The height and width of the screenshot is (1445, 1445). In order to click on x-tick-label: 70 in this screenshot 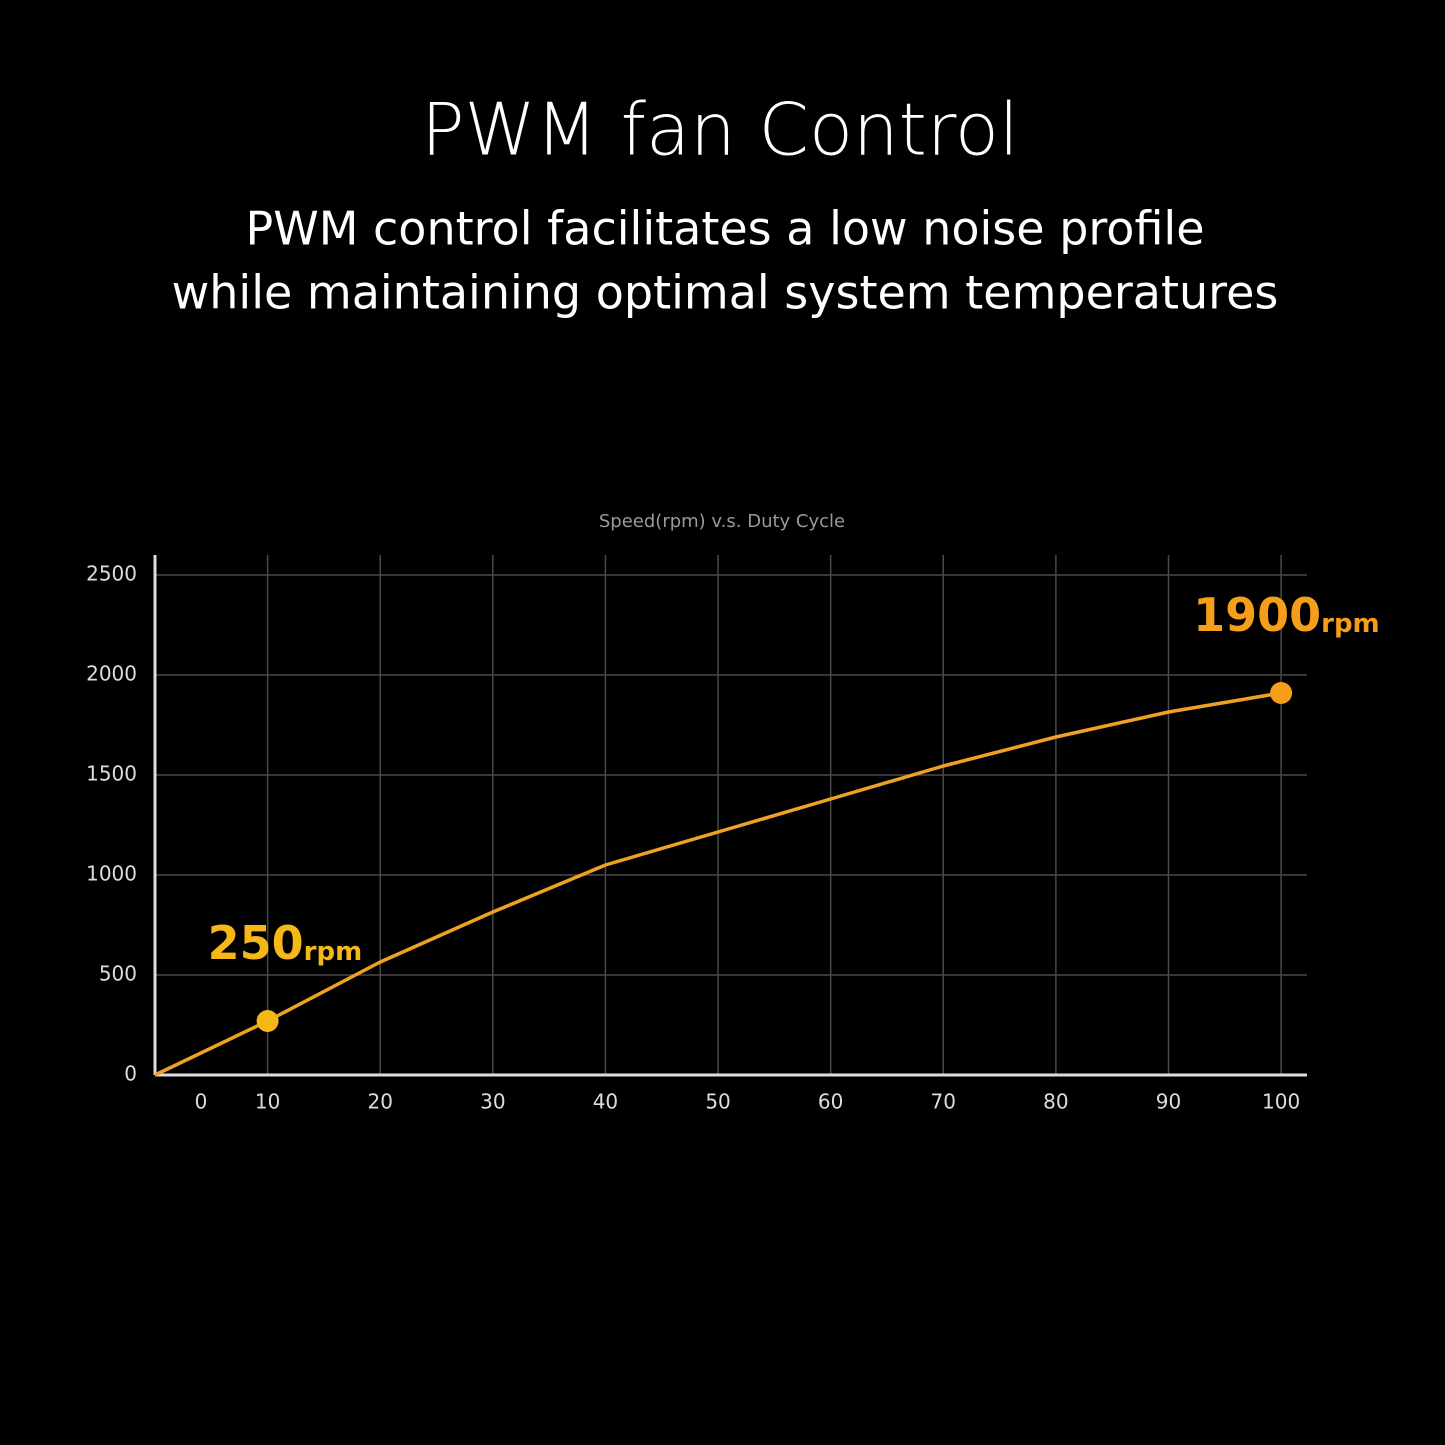, I will do `click(943, 1102)`.